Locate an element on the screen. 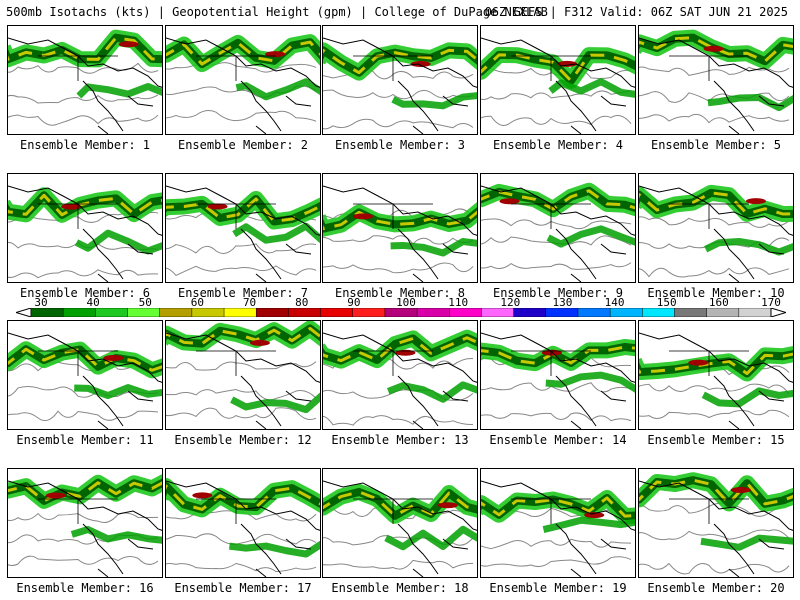  panel-caption: Ensemble Member: 7 is located at coordinates (243, 293).